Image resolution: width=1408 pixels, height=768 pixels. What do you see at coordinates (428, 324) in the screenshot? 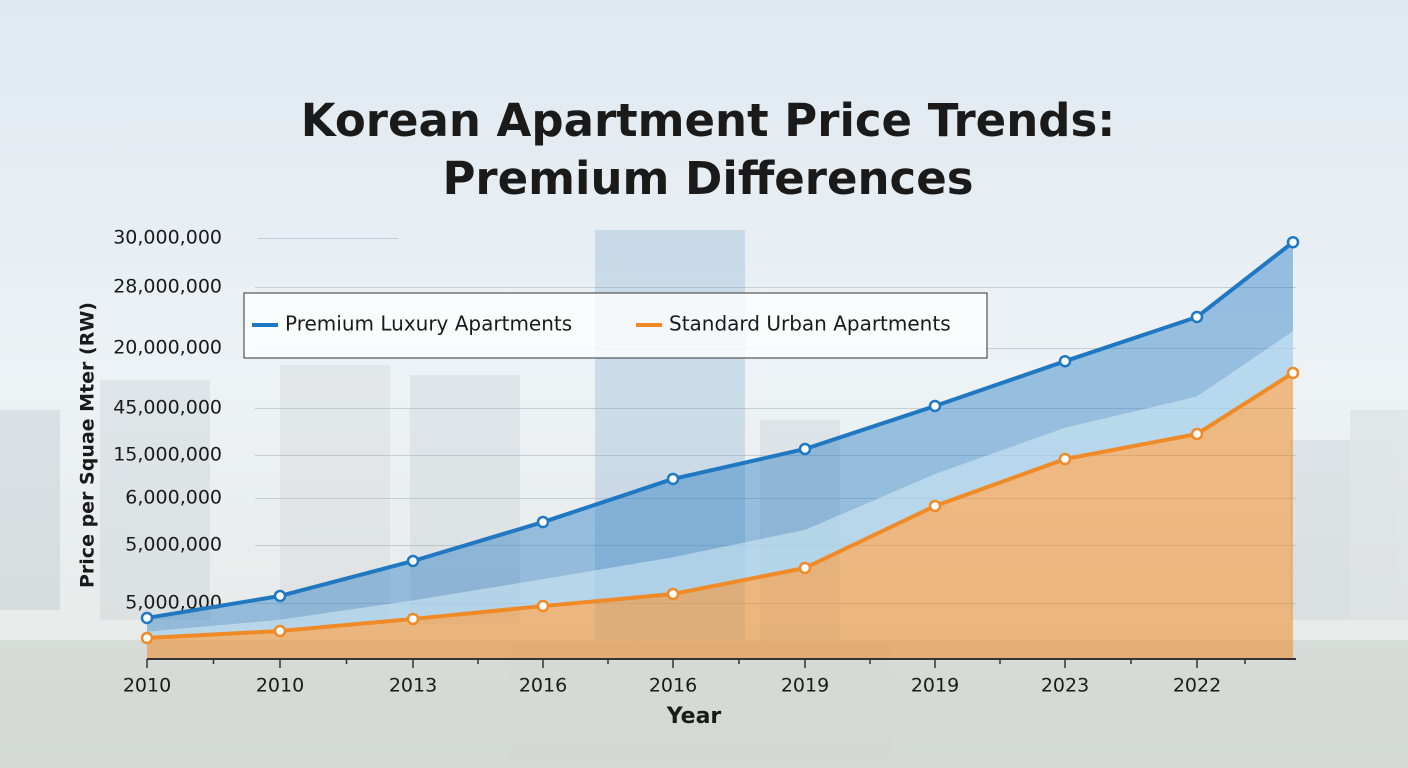
I see `legend-label: Premium Luxury Apartments` at bounding box center [428, 324].